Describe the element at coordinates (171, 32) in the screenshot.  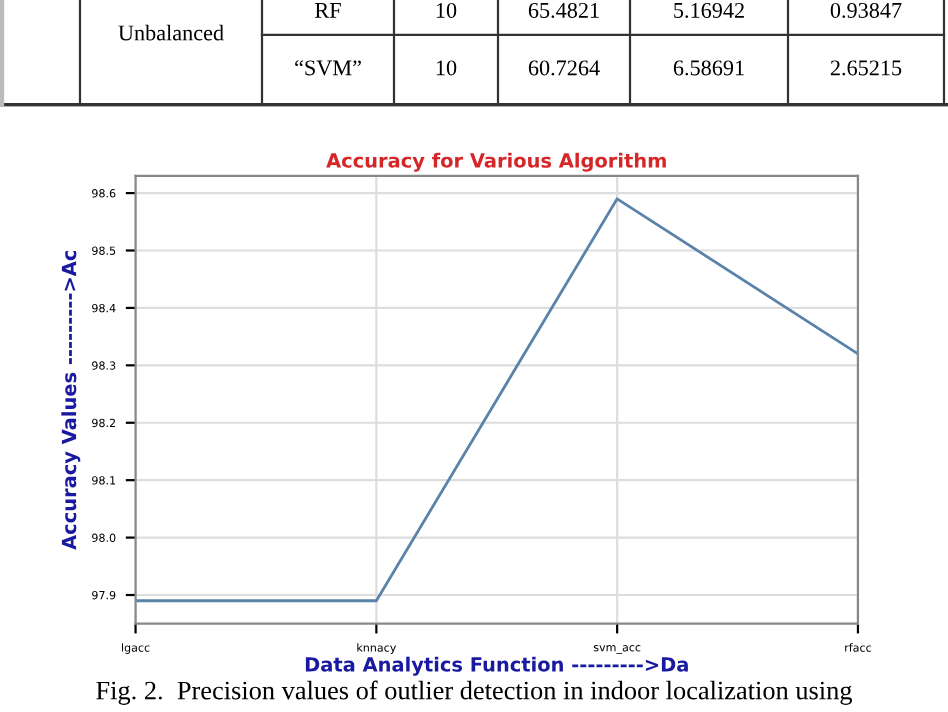
I see `text: Unbalanced` at that location.